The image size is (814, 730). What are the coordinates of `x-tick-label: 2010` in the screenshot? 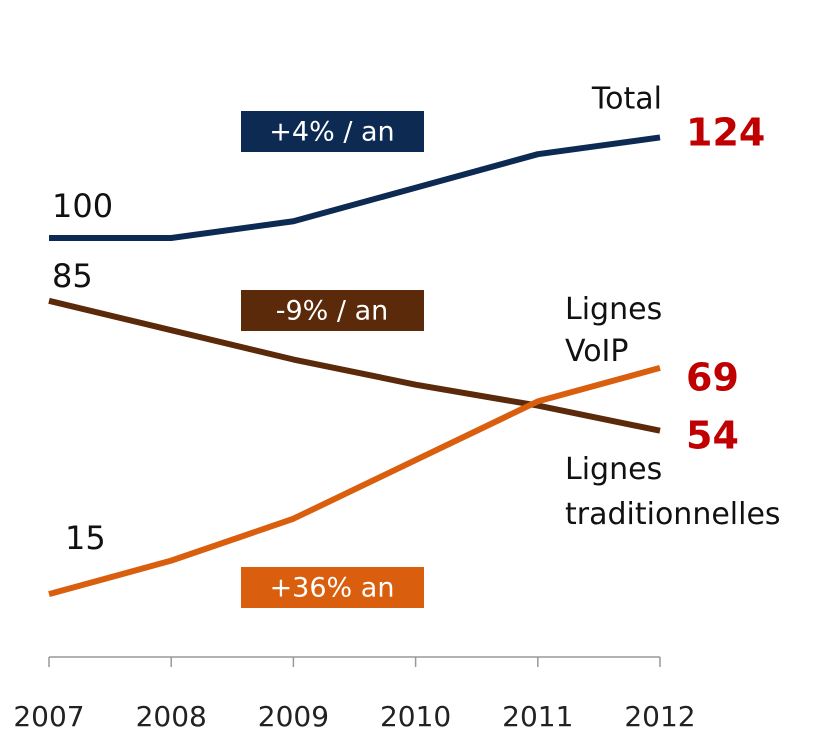 It's located at (415, 715).